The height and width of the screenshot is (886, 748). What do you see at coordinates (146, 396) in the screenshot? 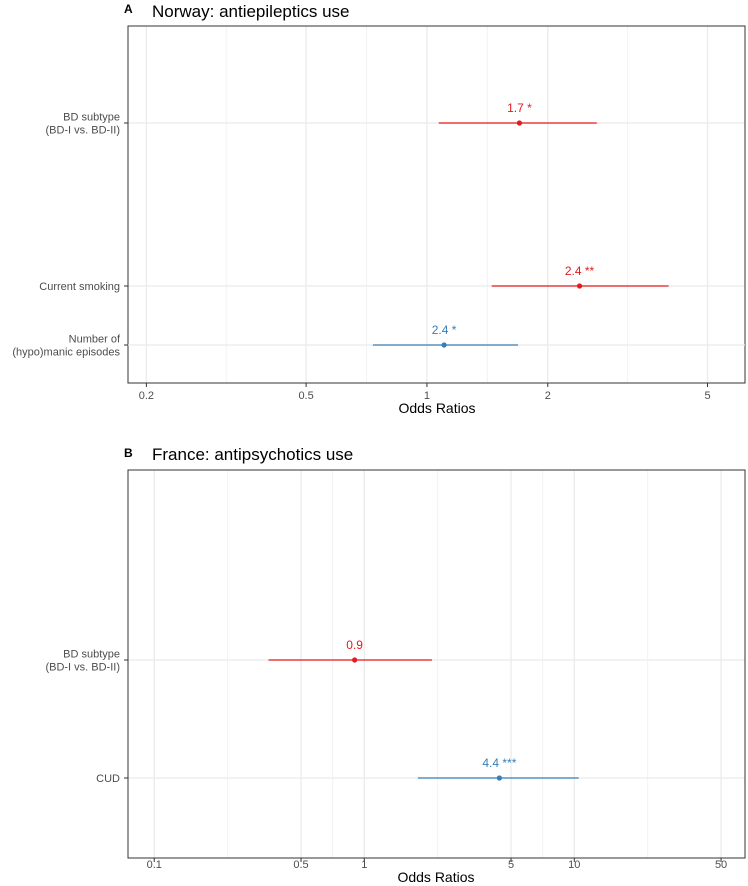
I see `x-tick-label: 0.2` at bounding box center [146, 396].